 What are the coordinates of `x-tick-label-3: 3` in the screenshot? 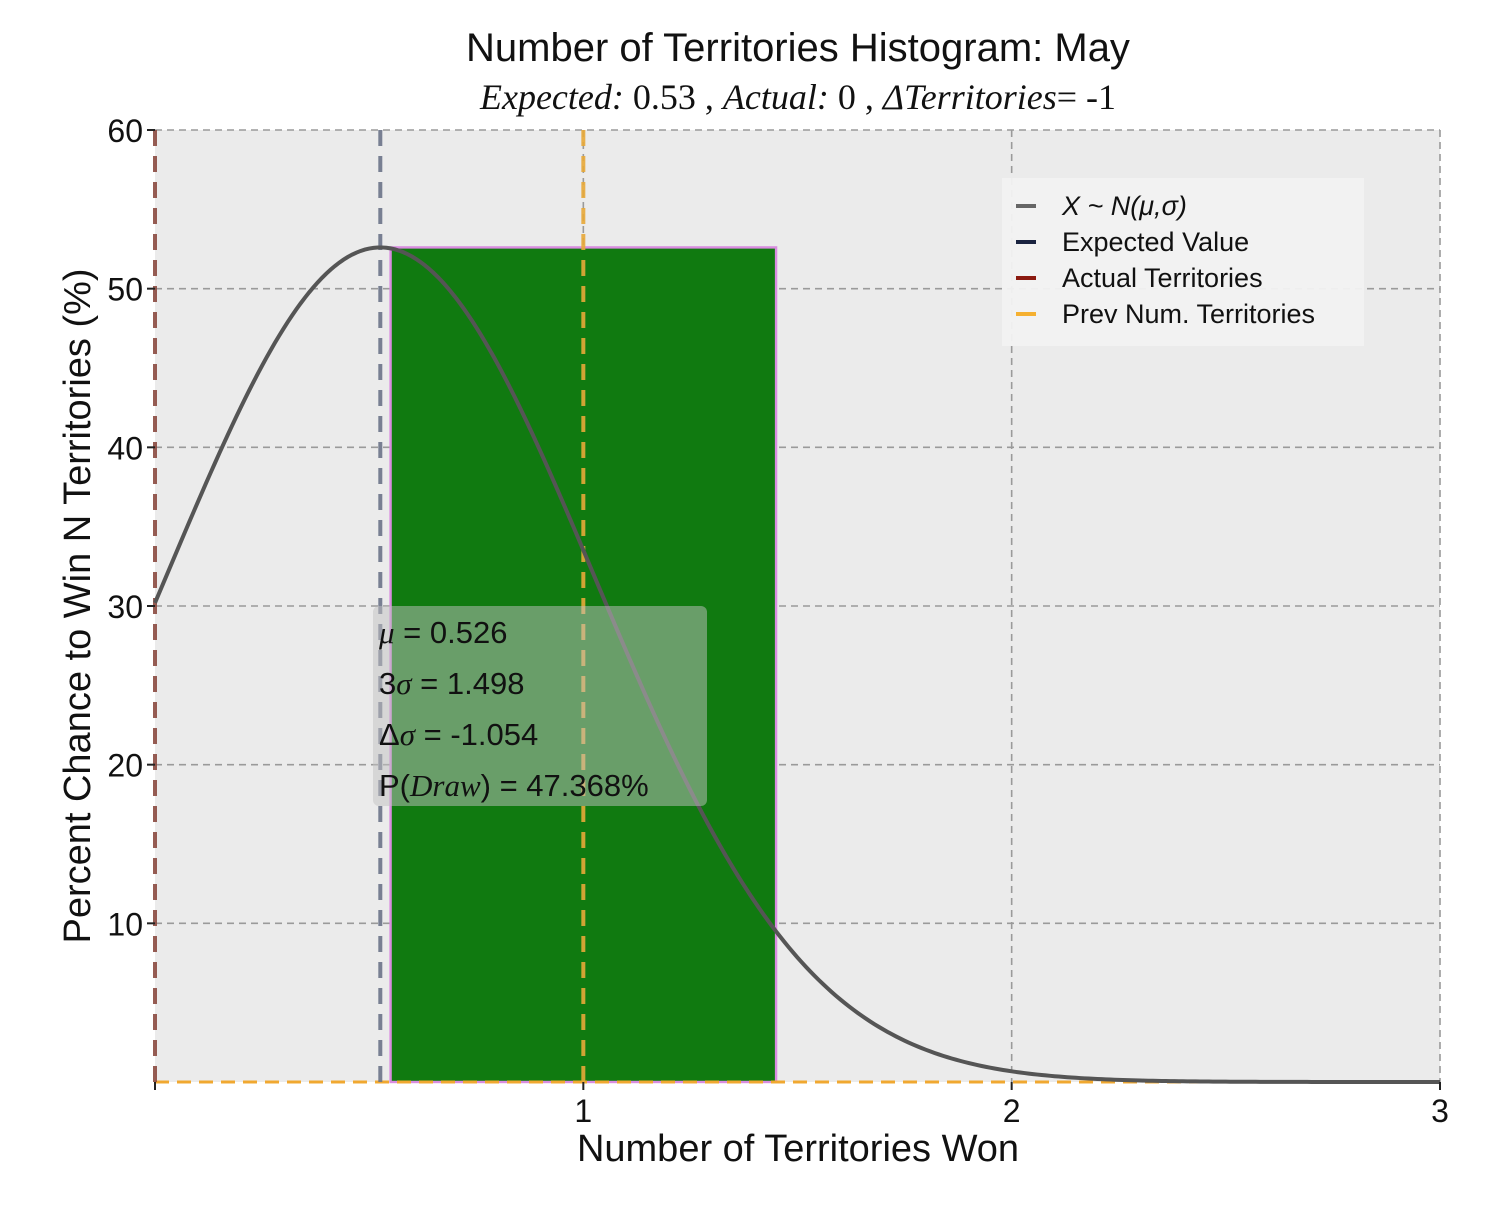 It's located at (1440, 1111).